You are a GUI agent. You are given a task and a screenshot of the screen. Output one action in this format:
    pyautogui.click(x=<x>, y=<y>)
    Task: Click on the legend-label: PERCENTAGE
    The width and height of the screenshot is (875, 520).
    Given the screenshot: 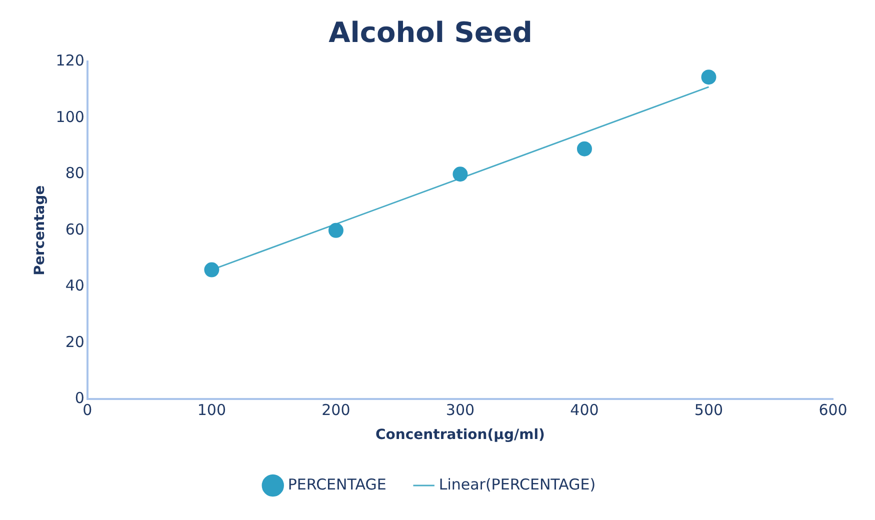 What is the action you would take?
    pyautogui.click(x=337, y=484)
    